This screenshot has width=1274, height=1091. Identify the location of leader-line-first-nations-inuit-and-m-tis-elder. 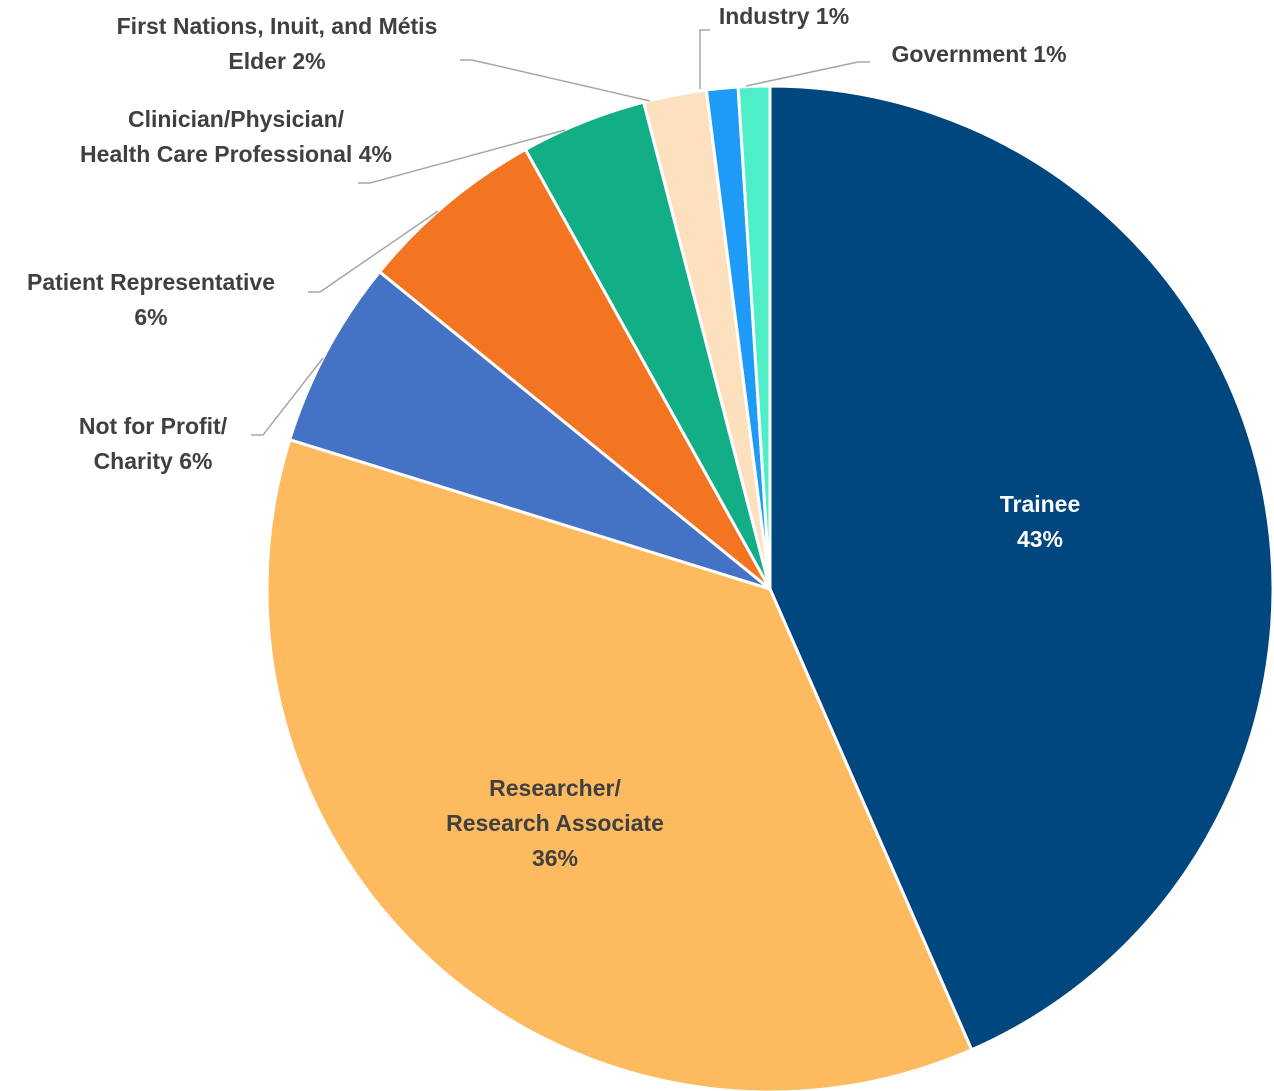
(555, 80).